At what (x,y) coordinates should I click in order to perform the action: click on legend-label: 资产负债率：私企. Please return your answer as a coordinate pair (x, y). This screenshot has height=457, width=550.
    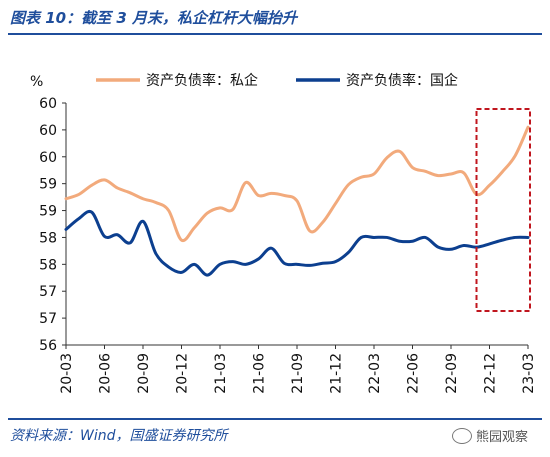
    Looking at the image, I should click on (202, 80).